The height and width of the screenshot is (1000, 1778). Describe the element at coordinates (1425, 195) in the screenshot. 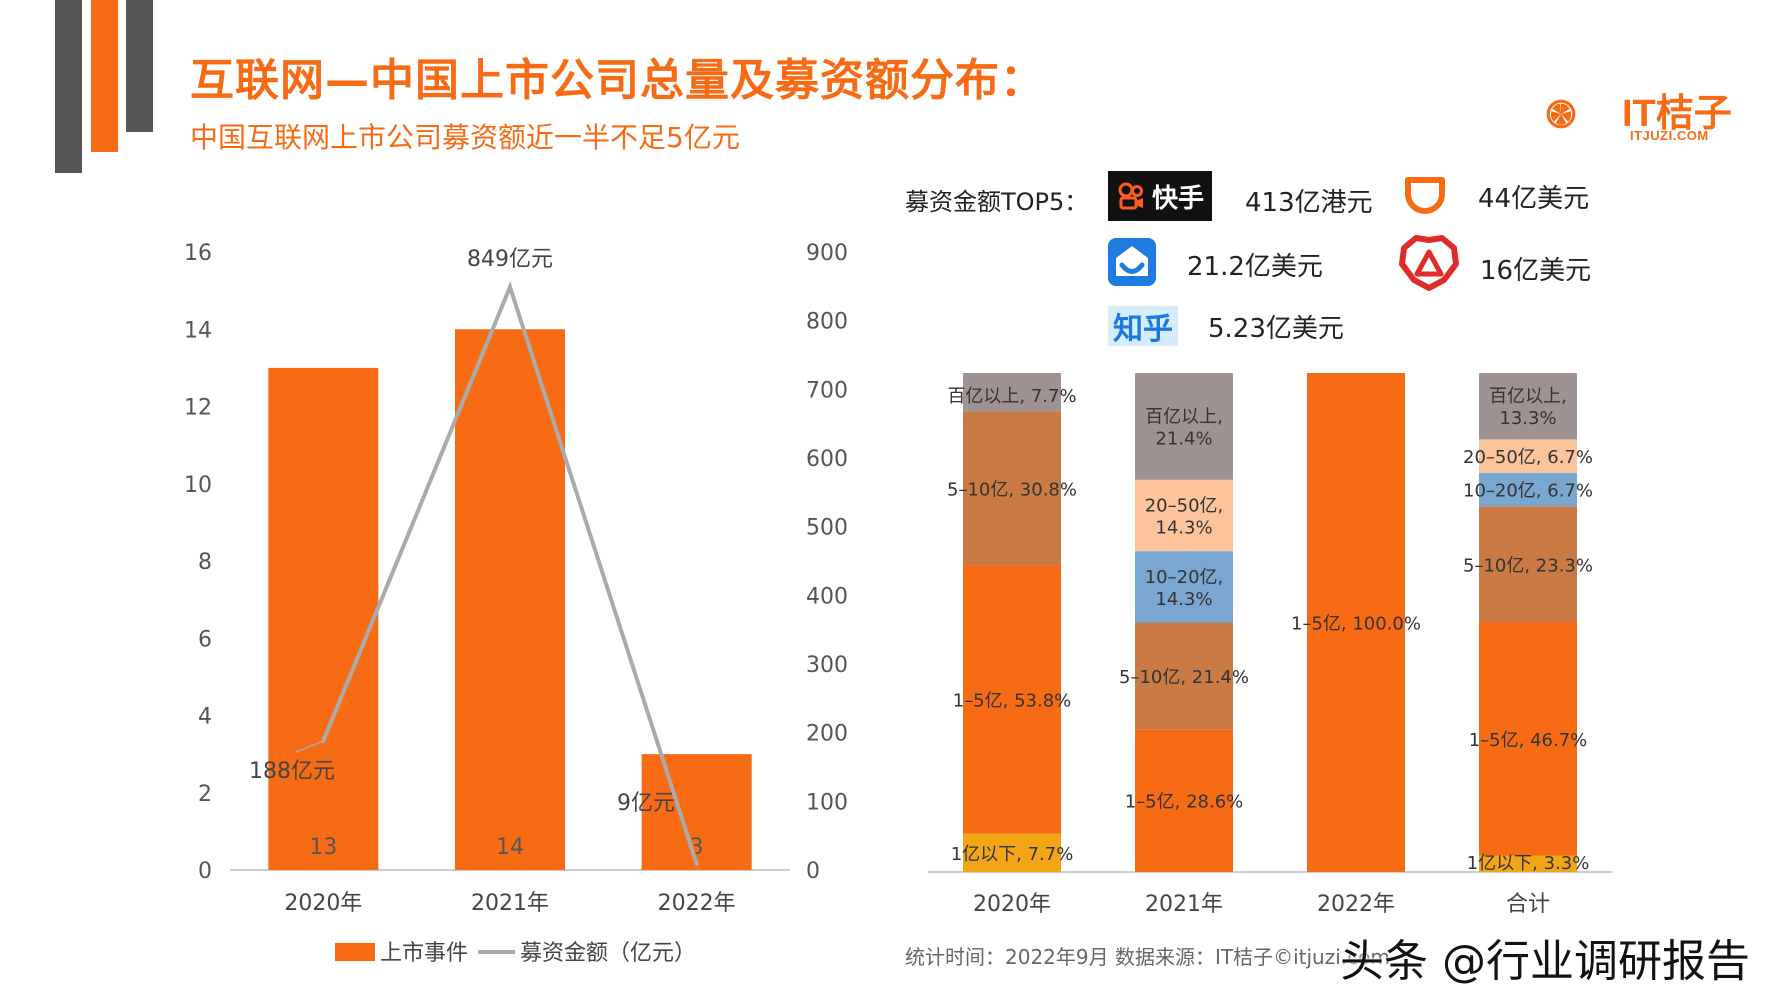

I see `didi-icon` at that location.